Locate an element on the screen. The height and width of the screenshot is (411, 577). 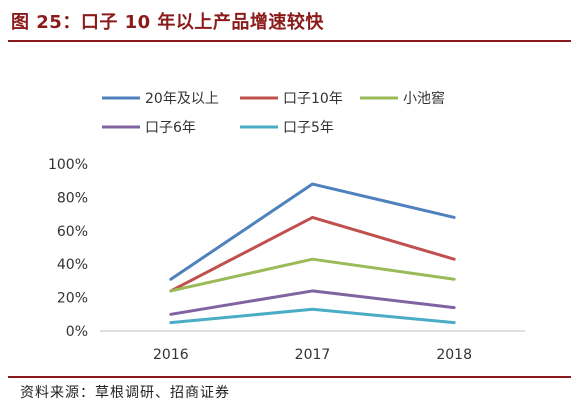
y-tick-label: 0% is located at coordinates (77, 332).